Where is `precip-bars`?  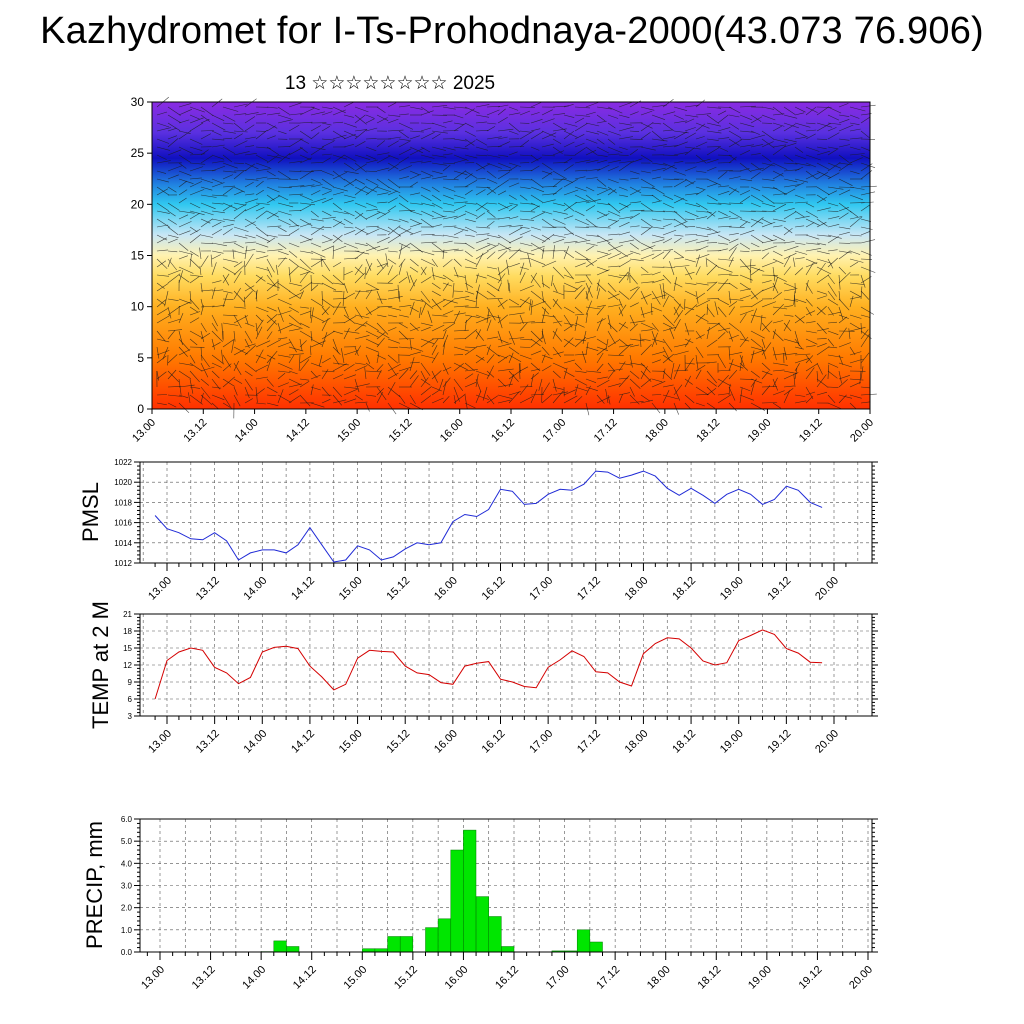 precip-bars is located at coordinates (431, 891).